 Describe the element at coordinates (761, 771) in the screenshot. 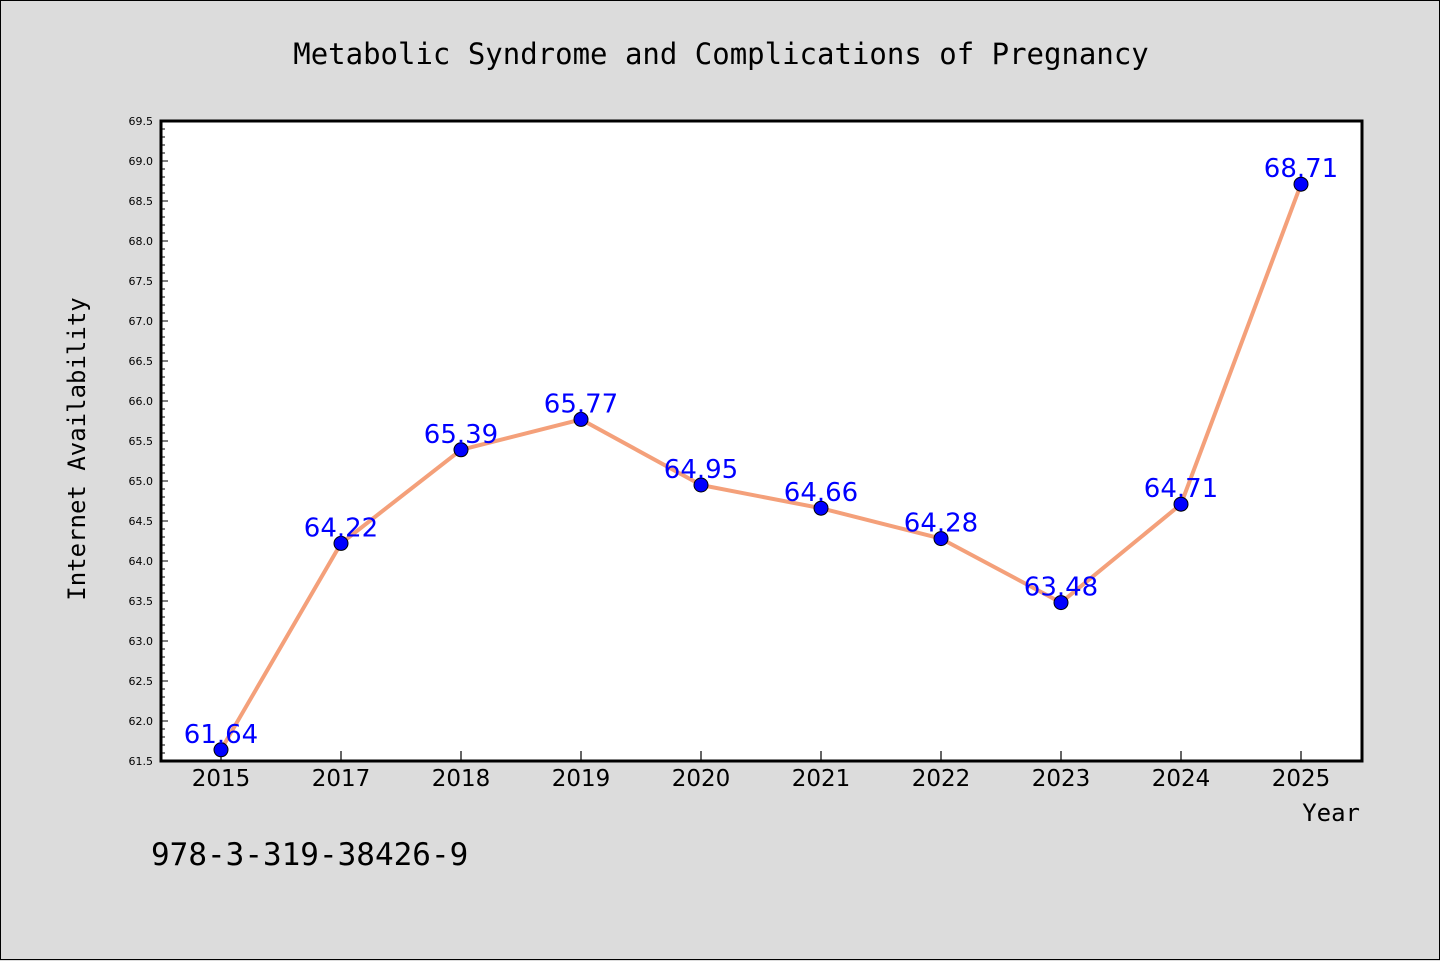

I see `x-axis: 2015 2017 2018 2019 2020 2021 2022 2023 2024 2025` at that location.